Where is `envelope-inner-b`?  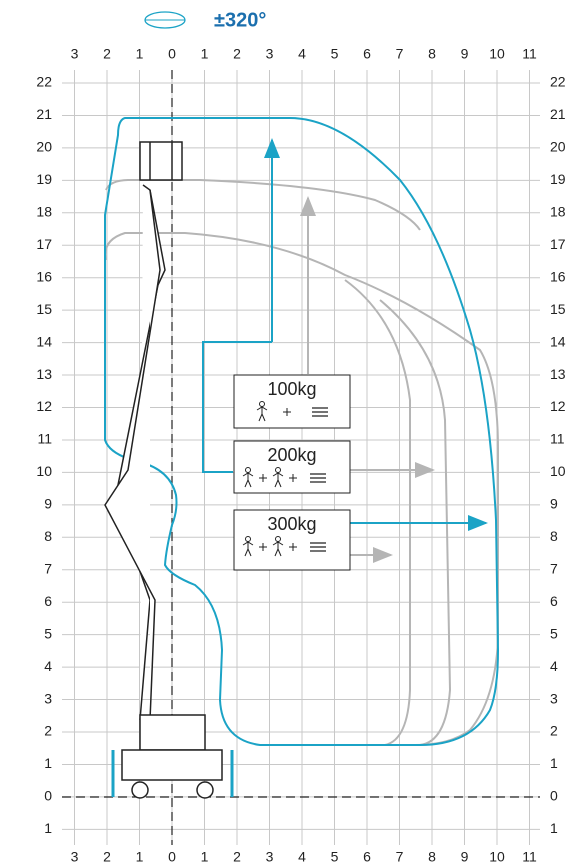 envelope-inner-b is located at coordinates (415, 522).